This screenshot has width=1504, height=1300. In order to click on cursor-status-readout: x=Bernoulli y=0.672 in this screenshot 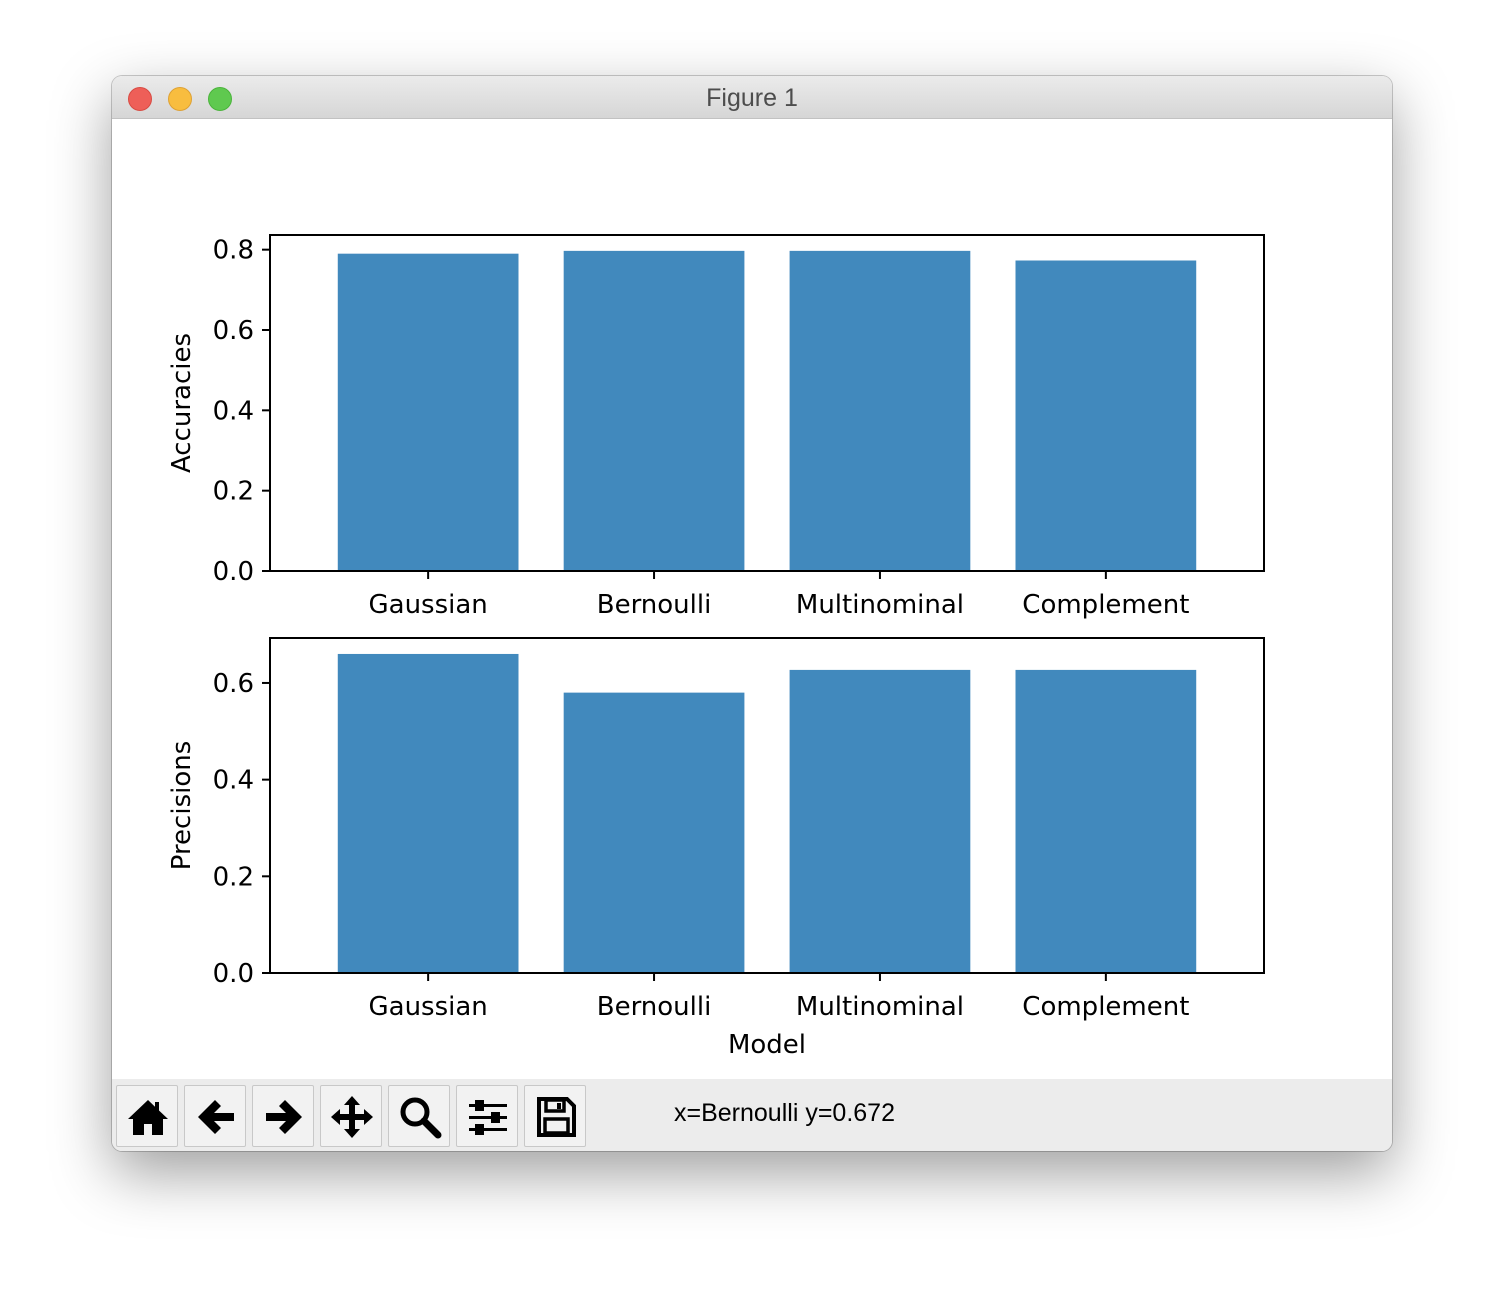, I will do `click(784, 1113)`.